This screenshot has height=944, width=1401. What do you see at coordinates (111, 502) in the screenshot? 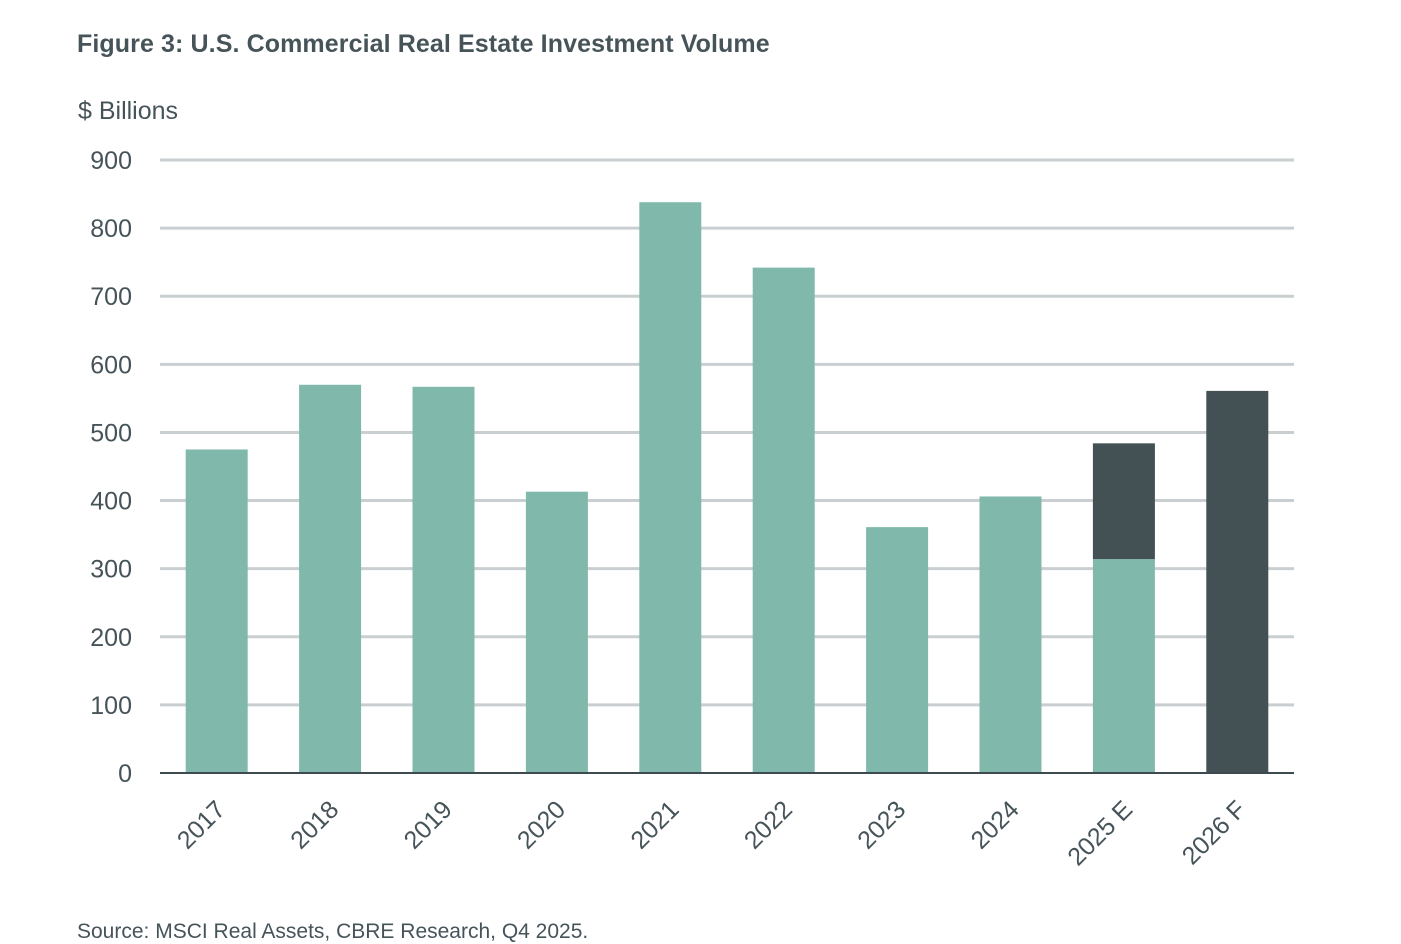
I see `y-tick-label: 400` at bounding box center [111, 502].